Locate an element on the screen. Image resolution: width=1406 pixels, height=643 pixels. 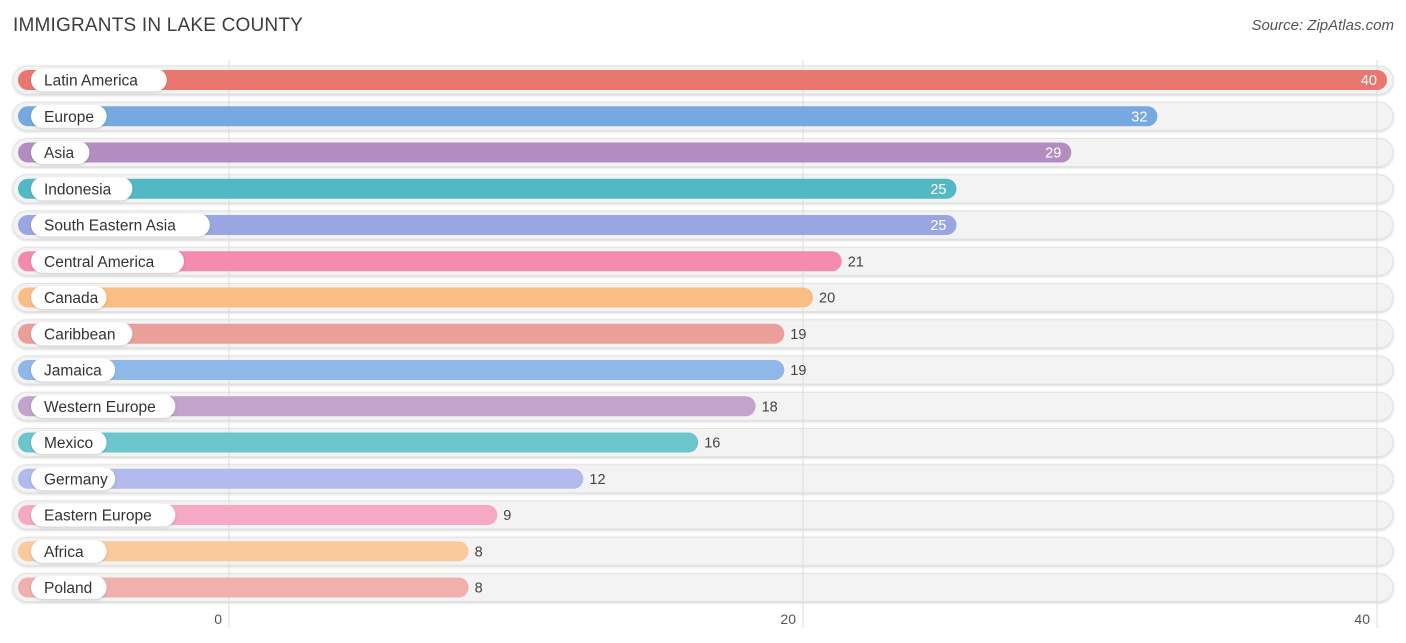
value-label: 29 is located at coordinates (1053, 154).